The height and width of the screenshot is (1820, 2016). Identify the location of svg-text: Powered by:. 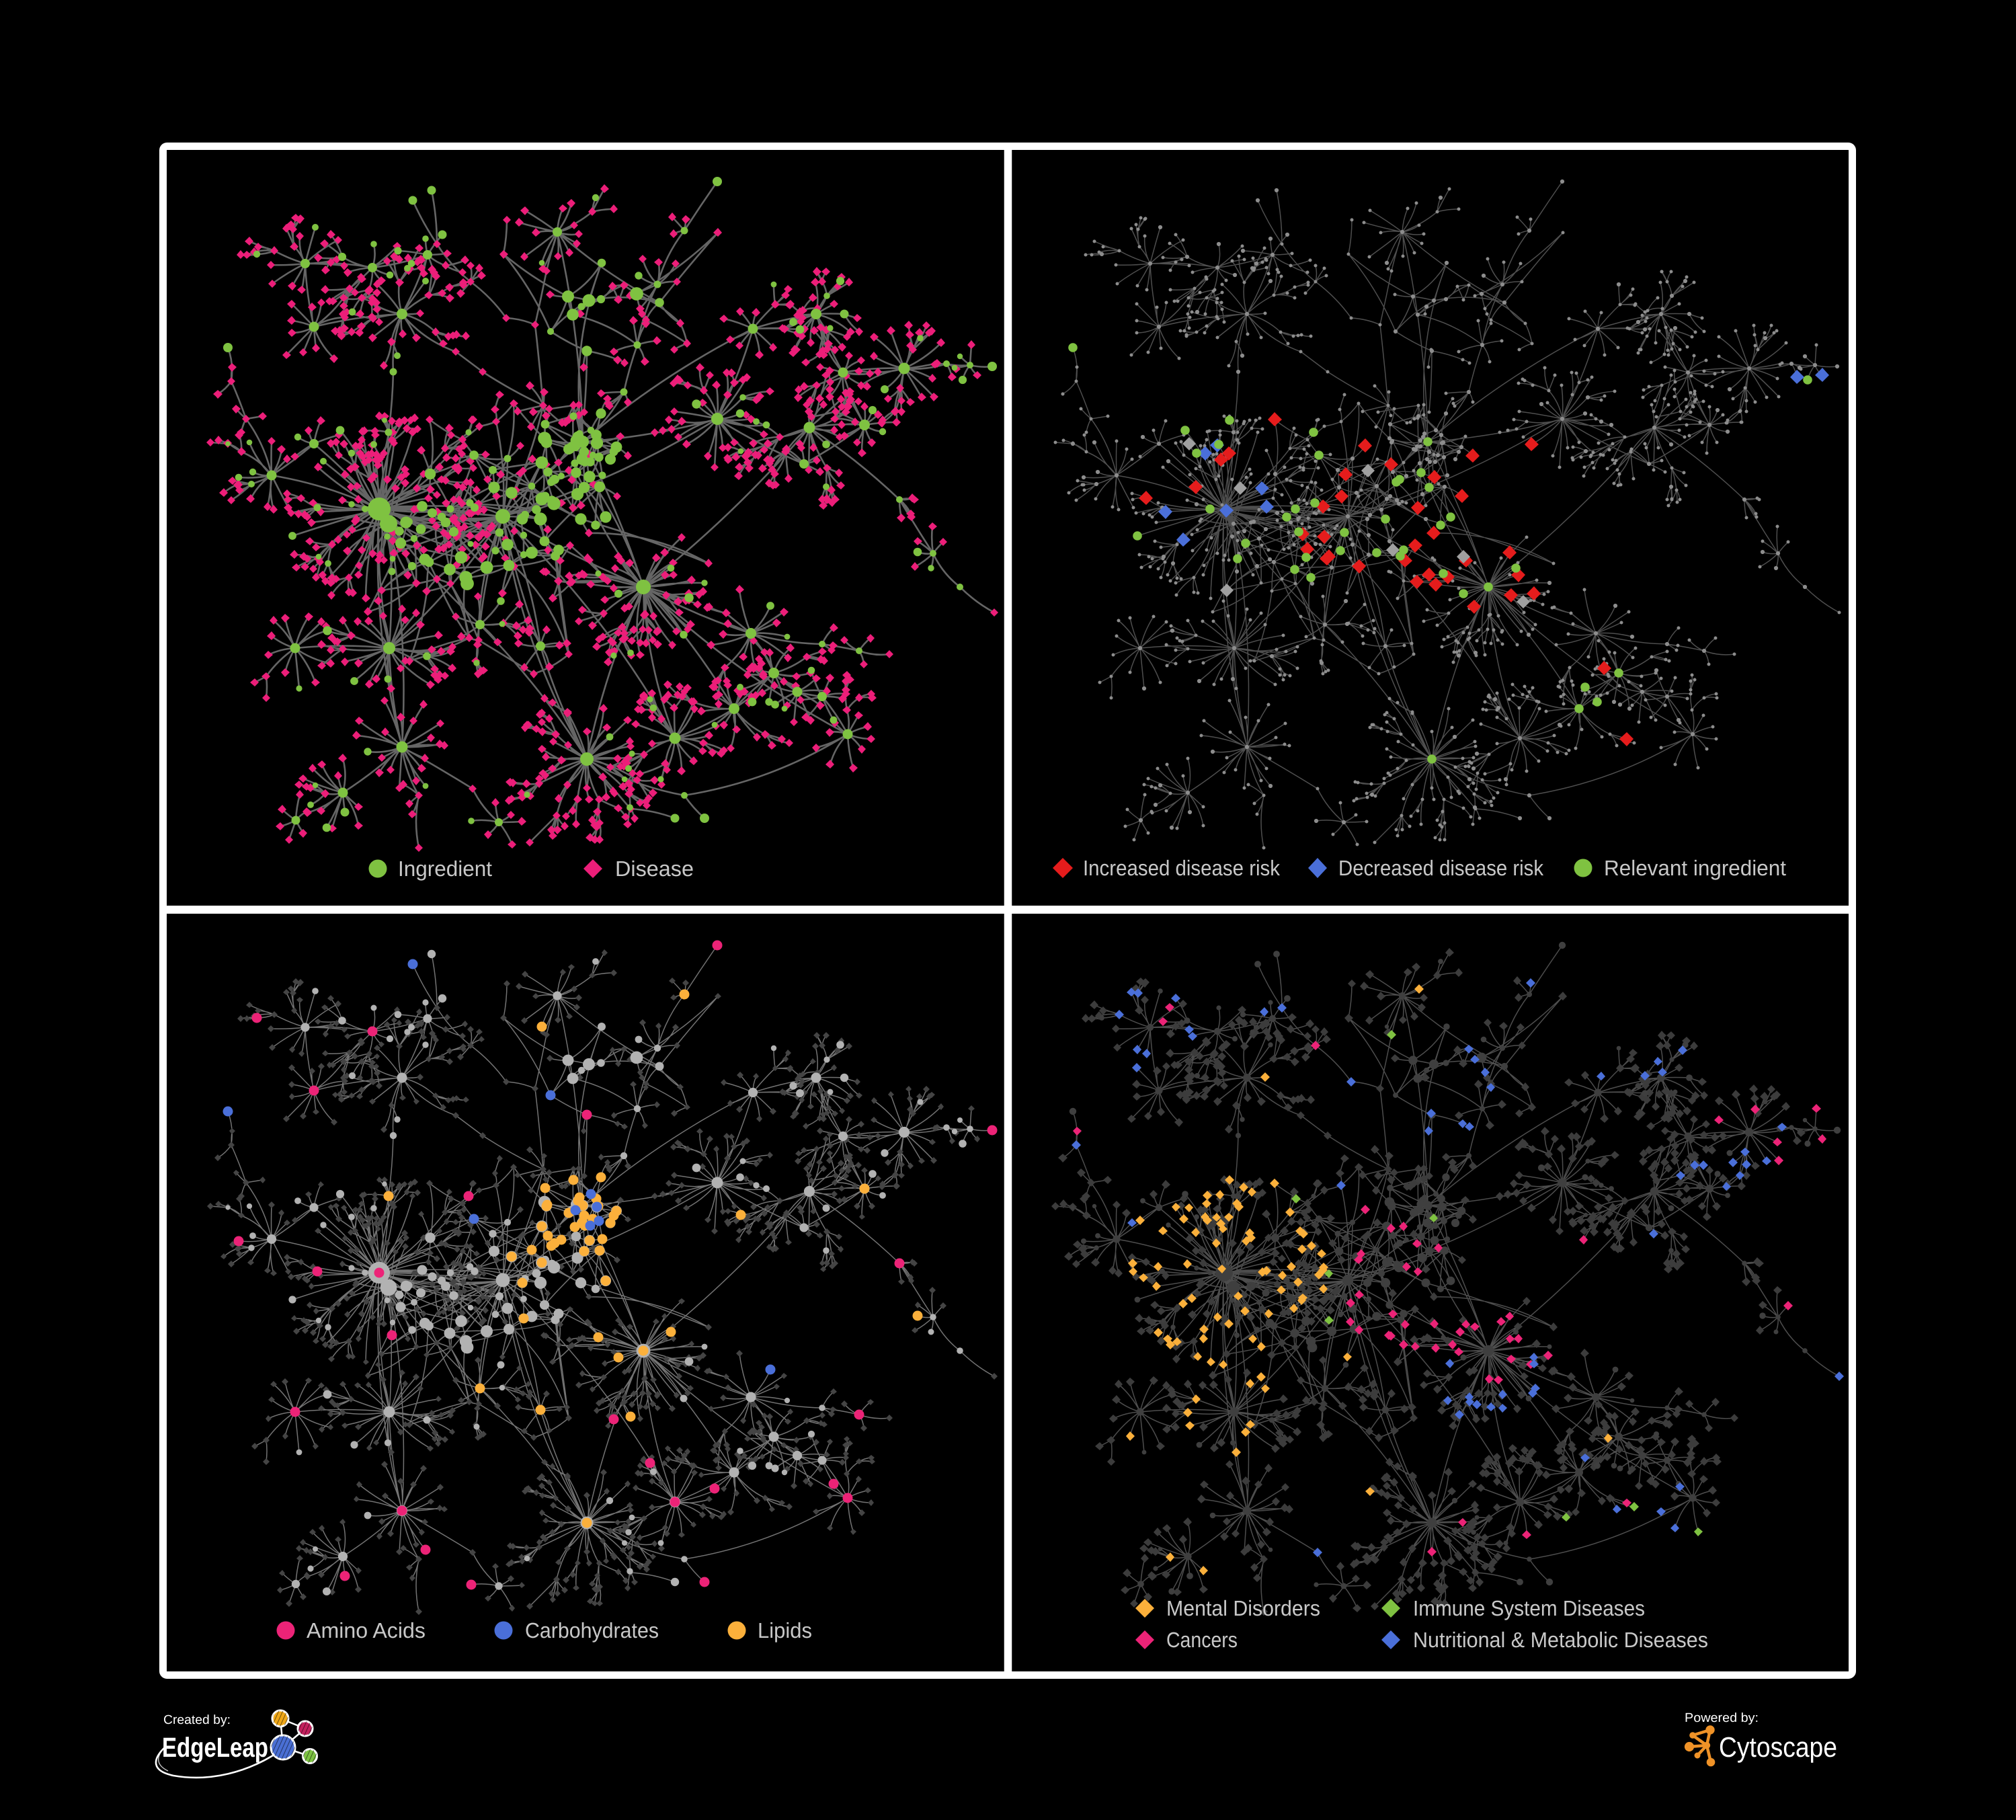
(1722, 1718).